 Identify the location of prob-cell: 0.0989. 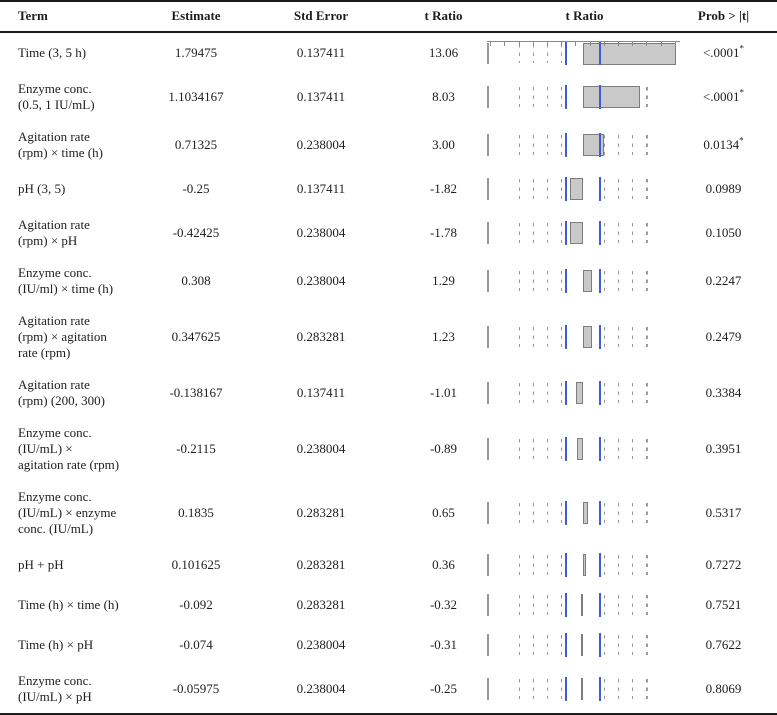
(723, 188).